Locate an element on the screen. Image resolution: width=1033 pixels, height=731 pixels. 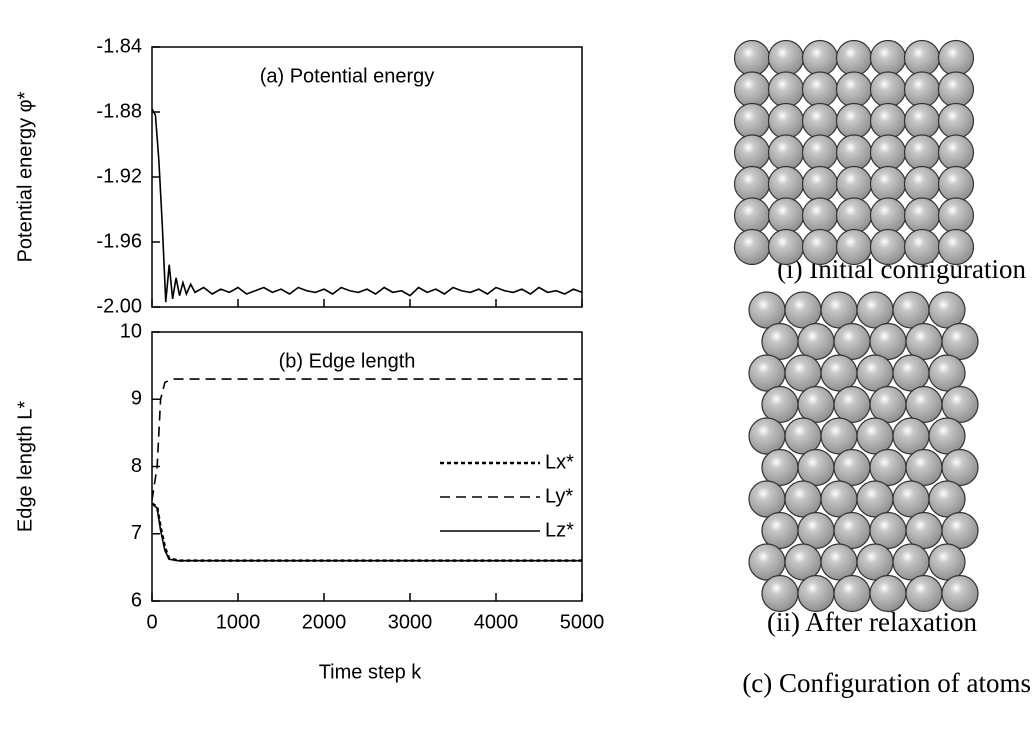
y-tick-label: 10 is located at coordinates (131, 331).